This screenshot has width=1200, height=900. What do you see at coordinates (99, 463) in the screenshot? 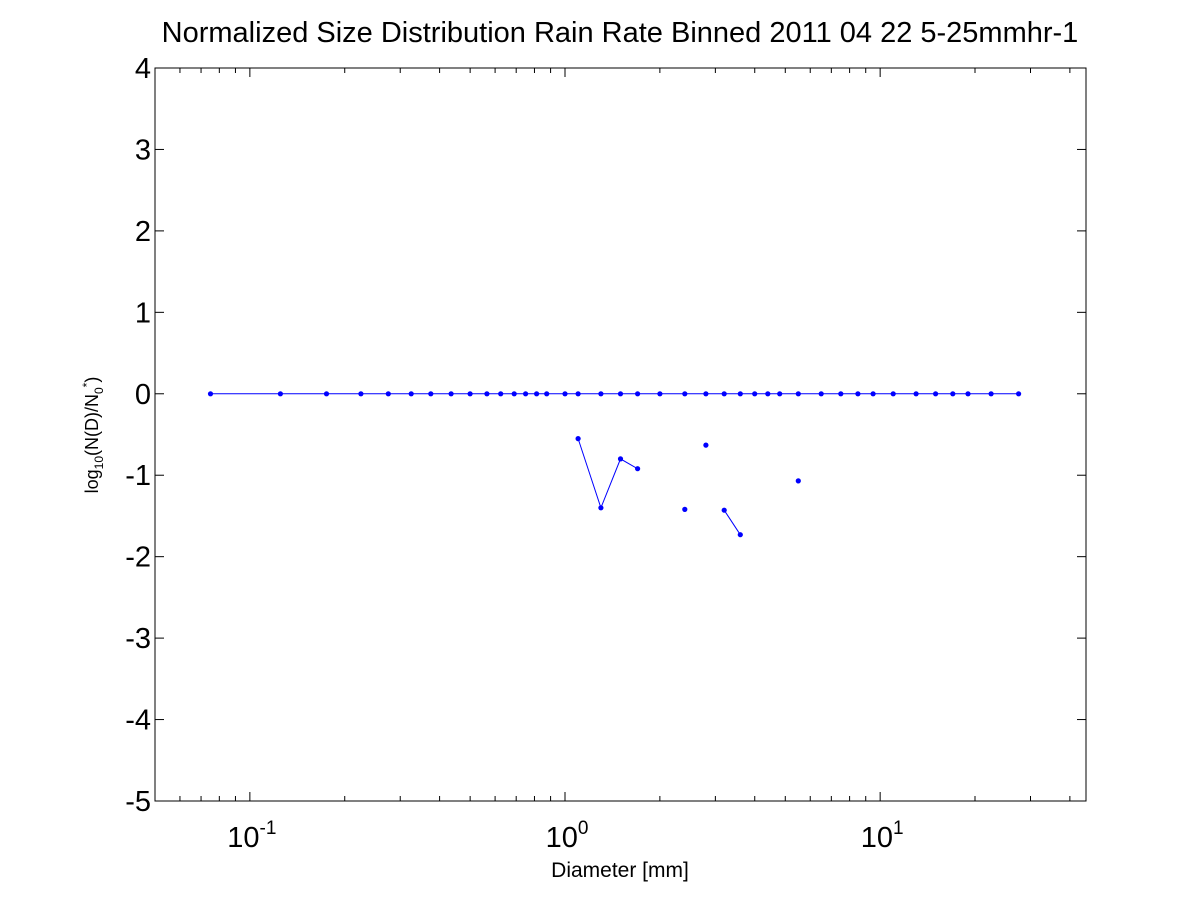
I see `y-label-prefix-sub: 10` at bounding box center [99, 463].